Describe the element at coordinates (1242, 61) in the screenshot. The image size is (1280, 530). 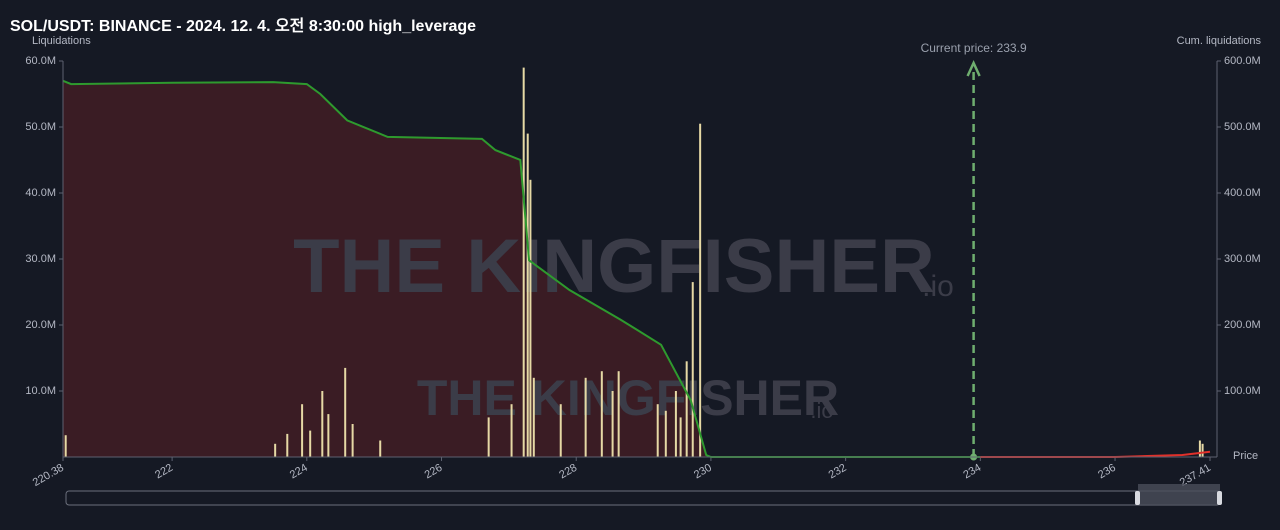
I see `y2-tick-label: 600.0M` at that location.